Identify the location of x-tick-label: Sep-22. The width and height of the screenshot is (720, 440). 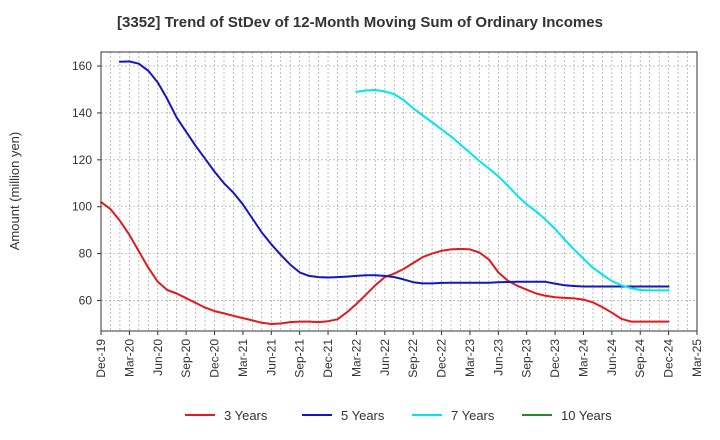
(413, 358).